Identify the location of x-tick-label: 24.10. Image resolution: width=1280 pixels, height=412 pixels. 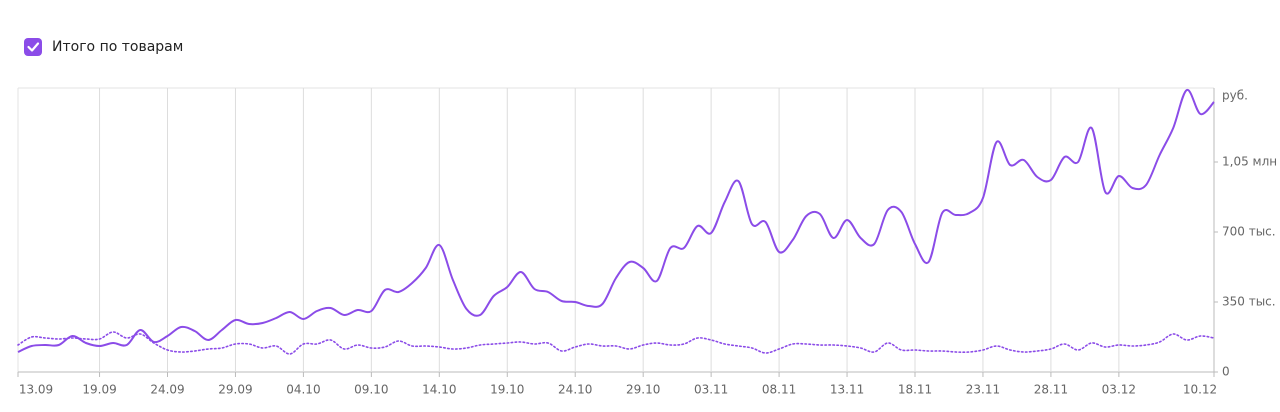
(575, 390).